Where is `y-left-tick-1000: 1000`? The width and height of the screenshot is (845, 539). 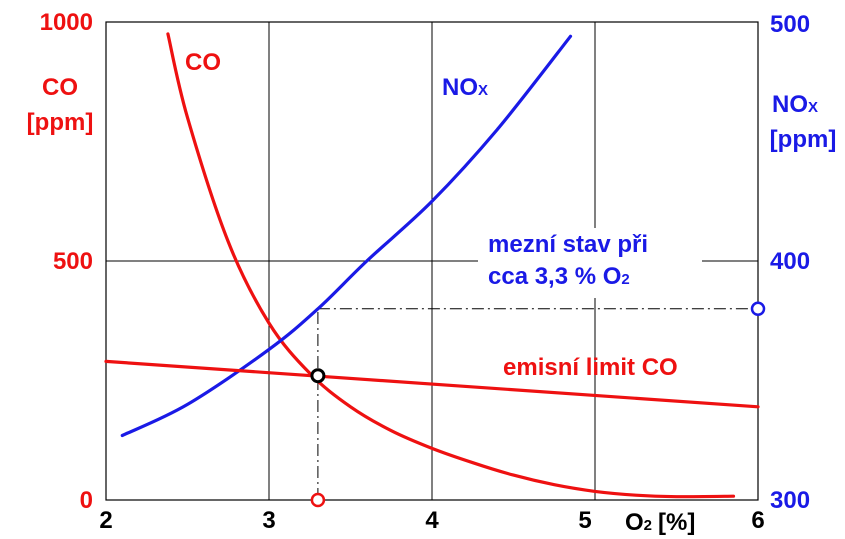 y-left-tick-1000: 1000 is located at coordinates (66, 22).